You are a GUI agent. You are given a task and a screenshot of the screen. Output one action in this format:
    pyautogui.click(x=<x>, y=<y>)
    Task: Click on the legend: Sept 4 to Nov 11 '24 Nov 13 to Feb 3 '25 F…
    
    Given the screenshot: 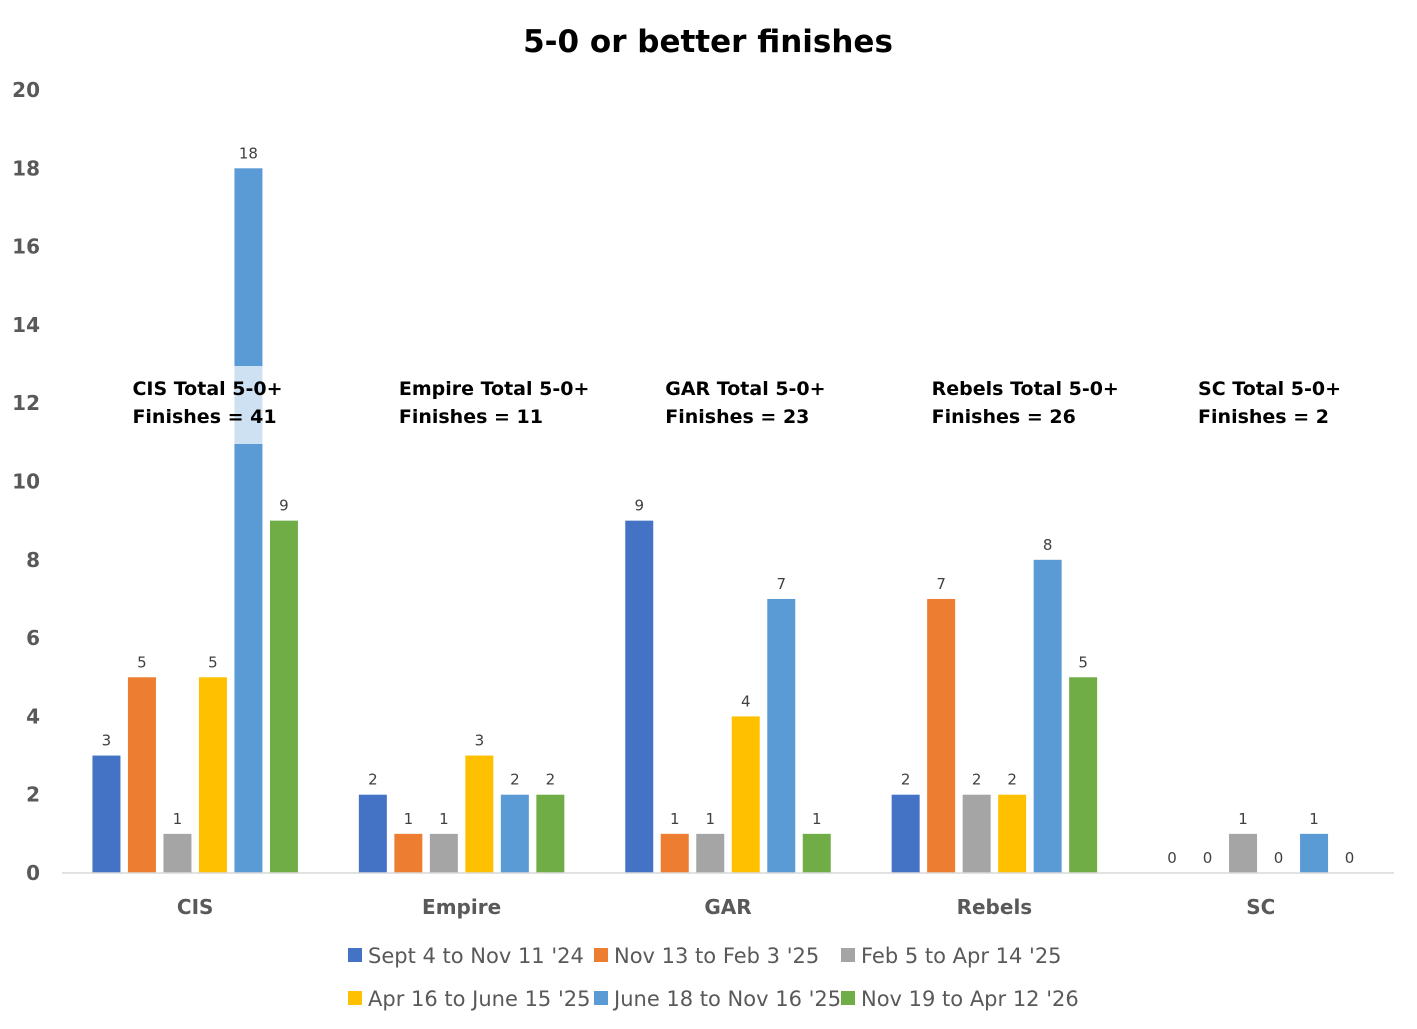 What is the action you would take?
    pyautogui.click(x=713, y=977)
    